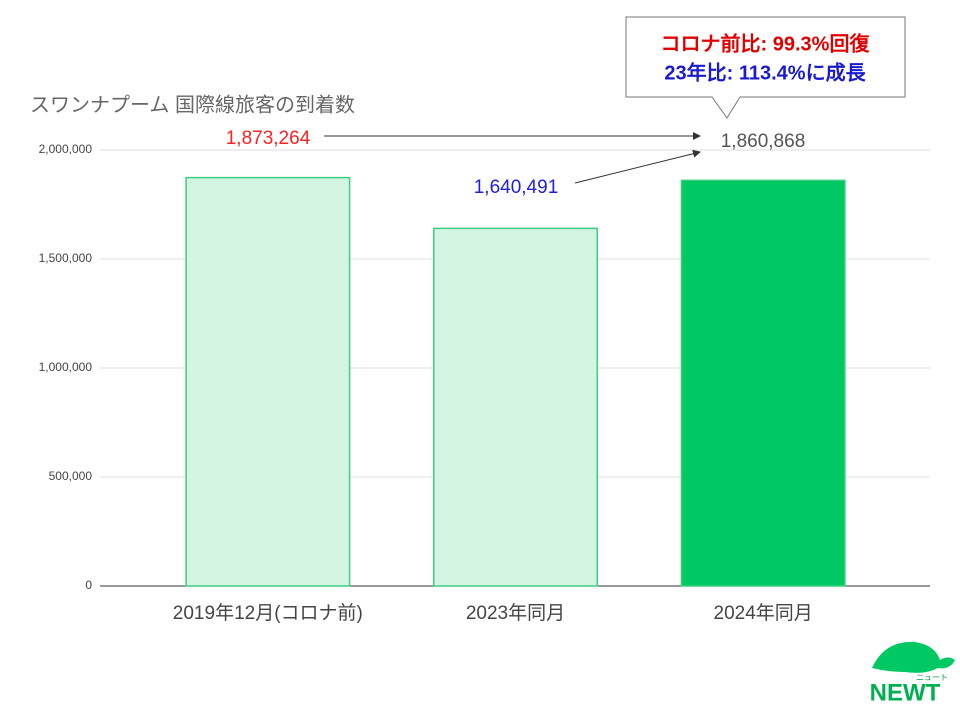 The width and height of the screenshot is (960, 720). I want to click on value-label: 1,640,491, so click(516, 187).